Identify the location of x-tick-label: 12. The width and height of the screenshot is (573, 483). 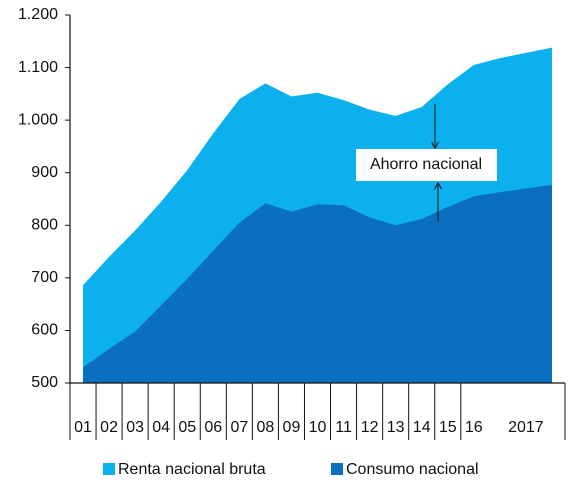
(370, 427).